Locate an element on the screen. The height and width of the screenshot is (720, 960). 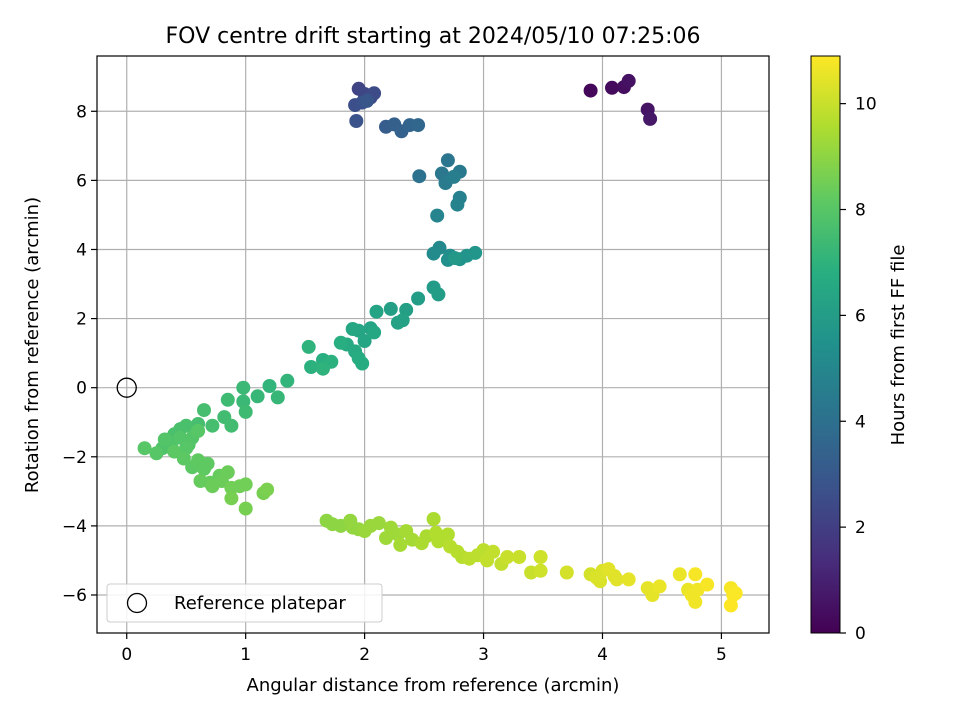
colorbar-tick-label: 4 is located at coordinates (860, 422).